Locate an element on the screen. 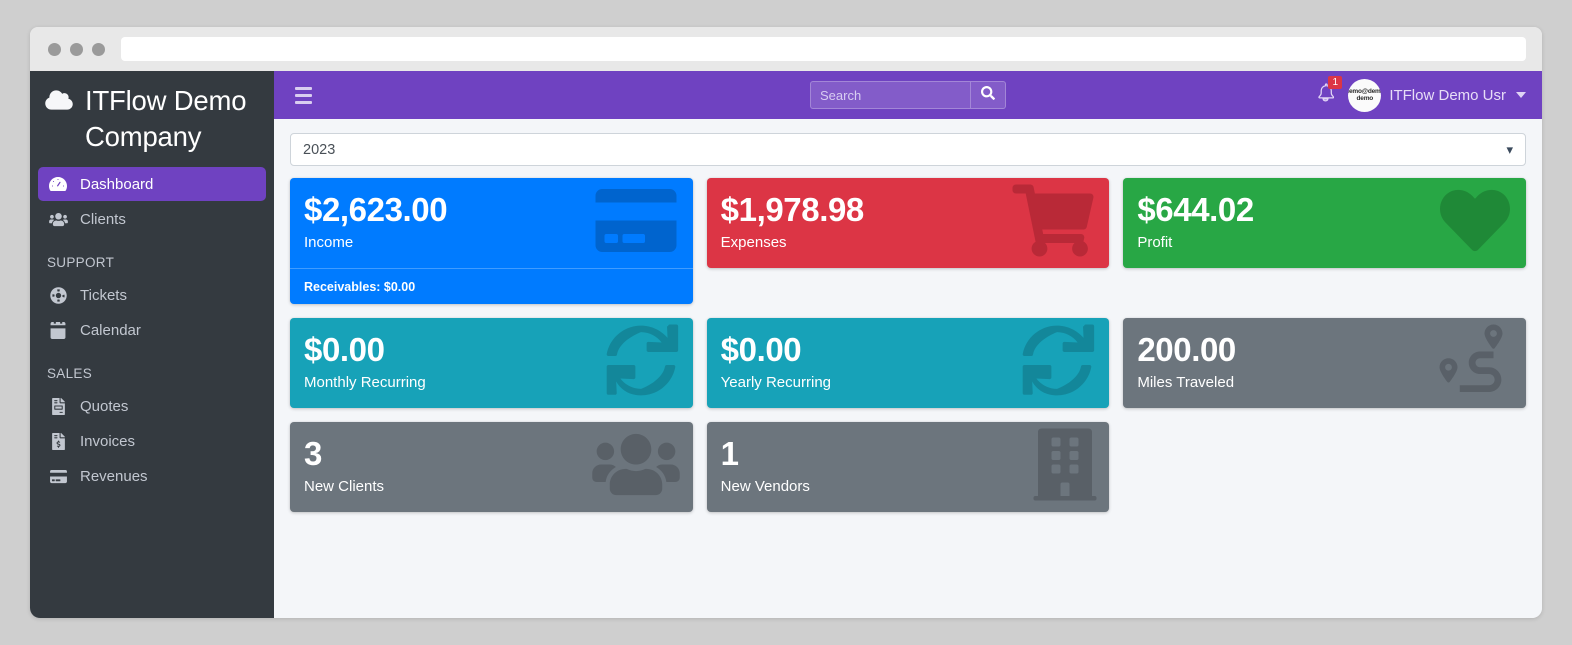  notification-badge: 1 is located at coordinates (1335, 82).